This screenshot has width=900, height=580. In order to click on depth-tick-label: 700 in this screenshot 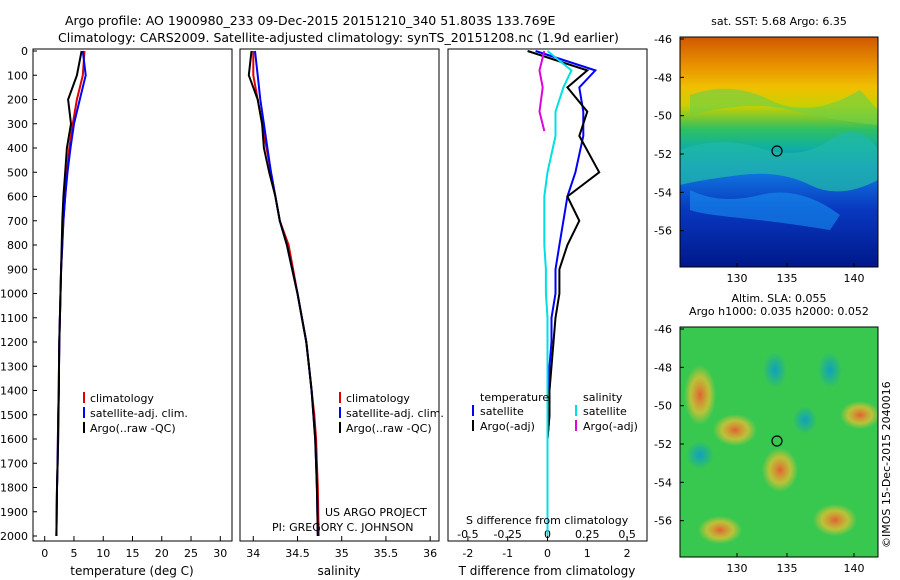, I will do `click(17, 221)`.